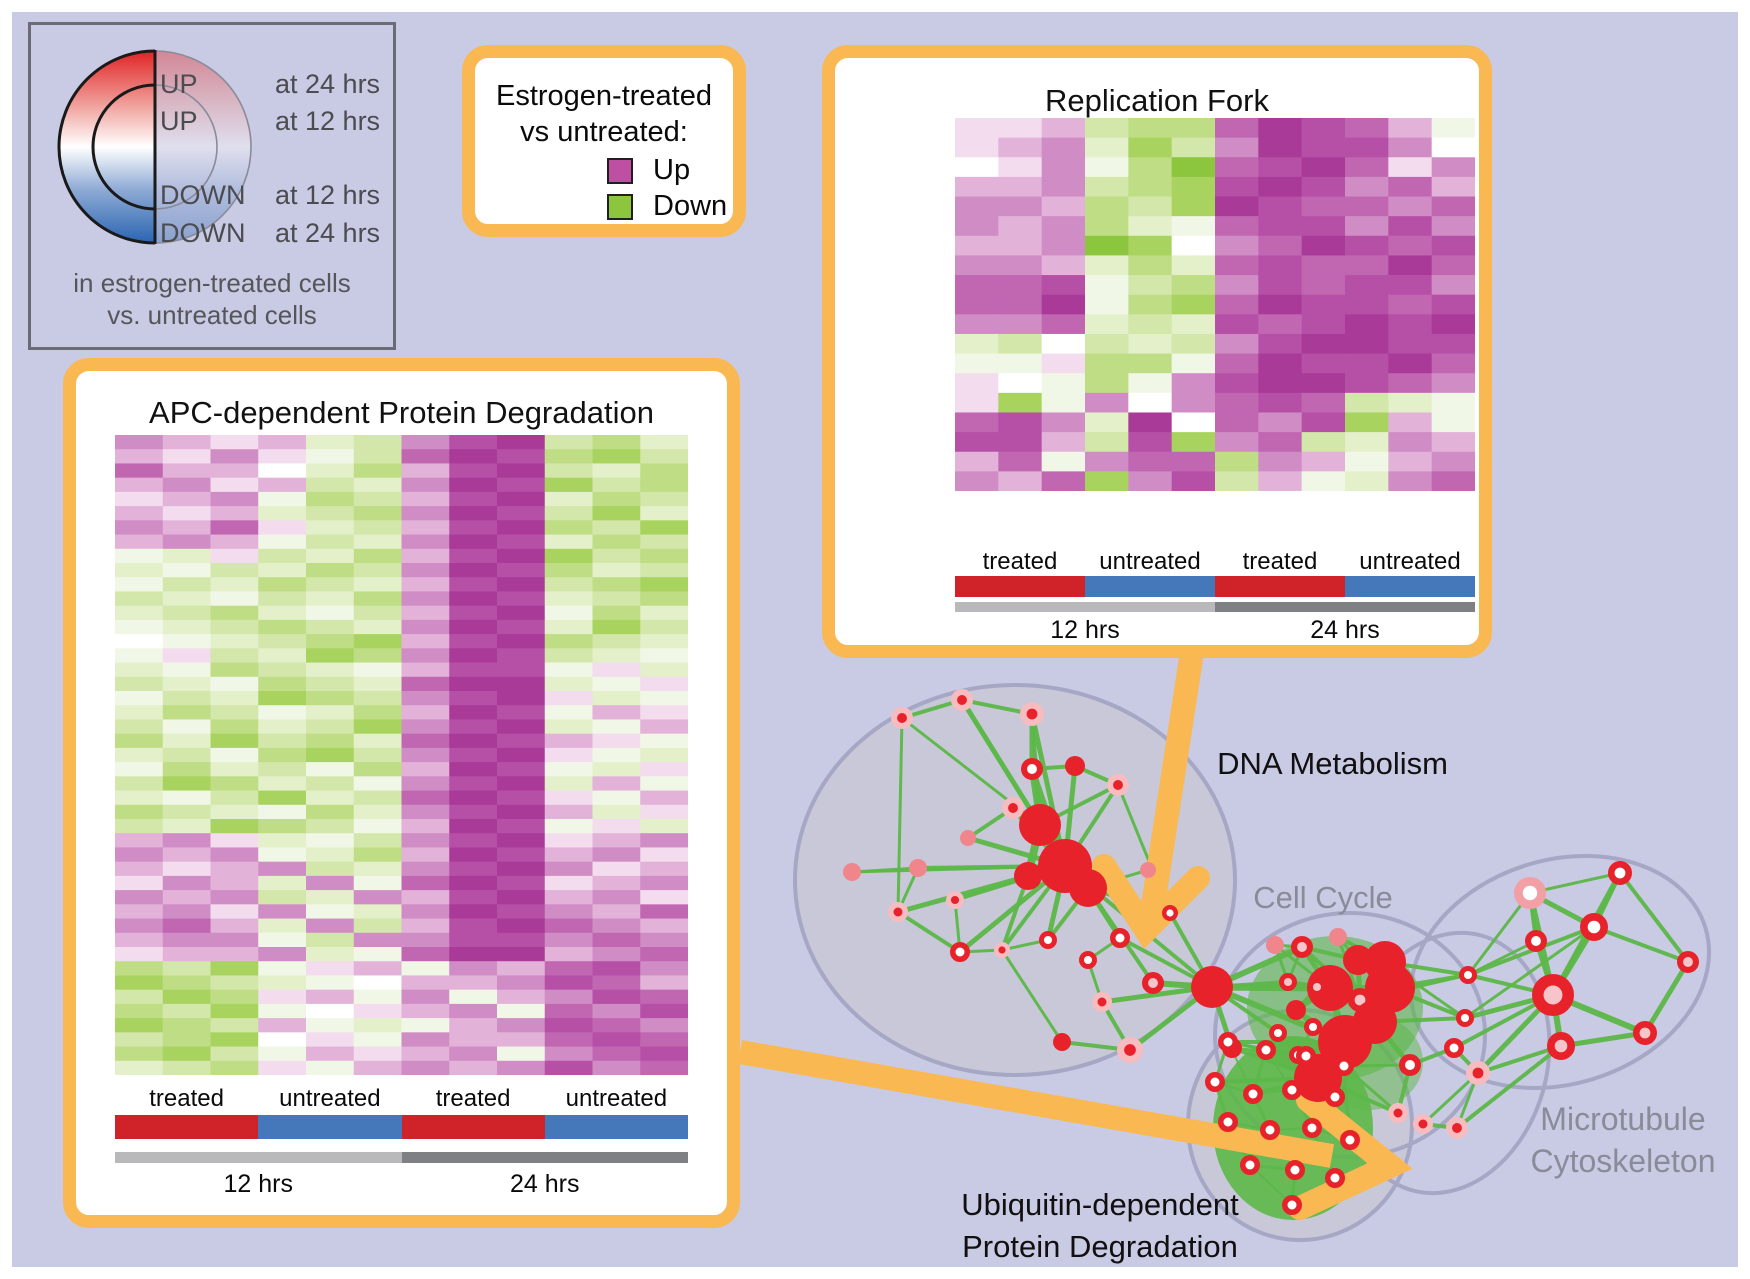 This screenshot has width=1750, height=1279. Describe the element at coordinates (603, 96) in the screenshot. I see `updown-legend-title-line1: Estrogen-treated` at that location.